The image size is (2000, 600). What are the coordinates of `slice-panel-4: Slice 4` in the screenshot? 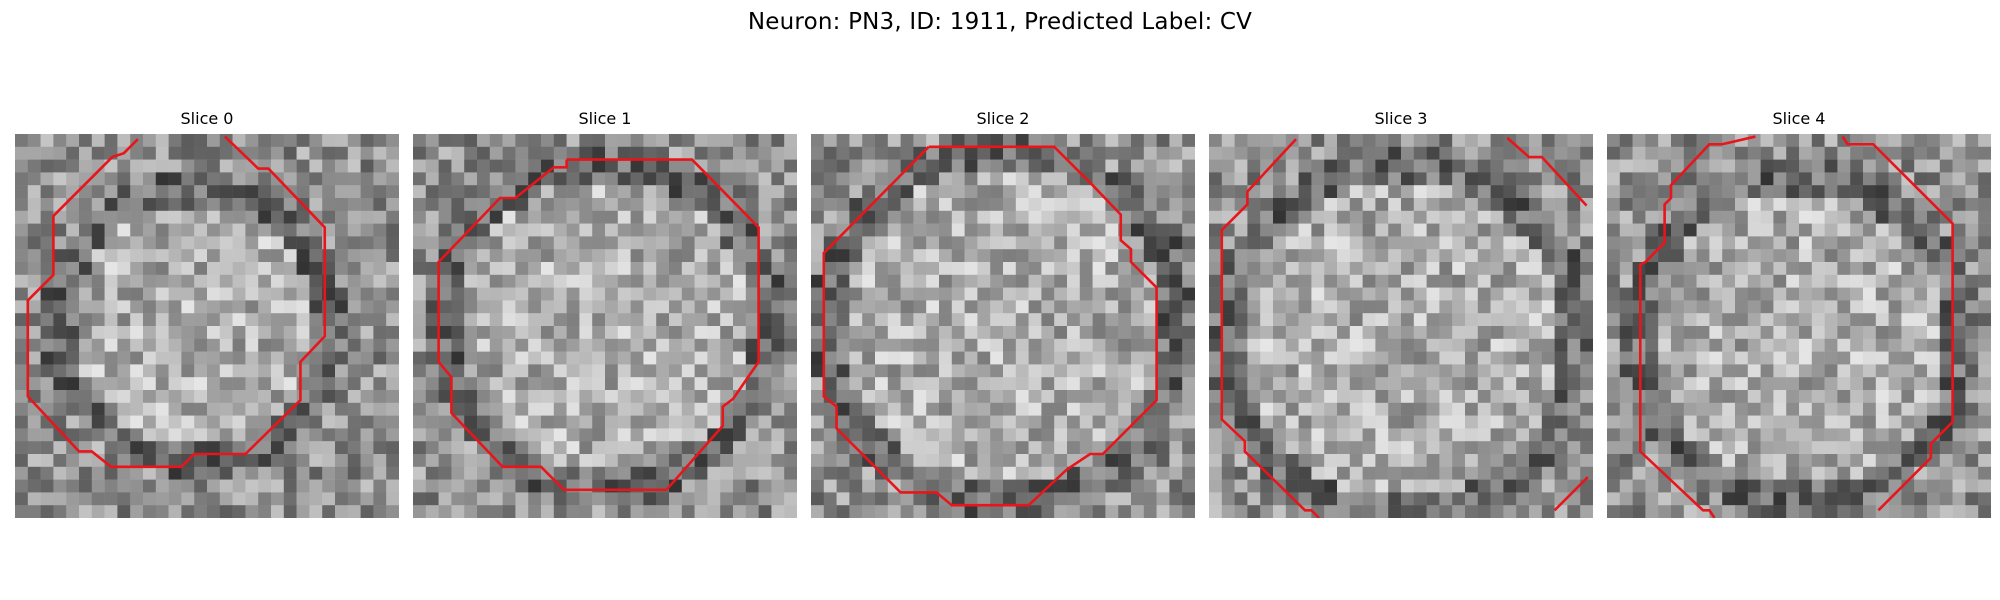 It's located at (1799, 313).